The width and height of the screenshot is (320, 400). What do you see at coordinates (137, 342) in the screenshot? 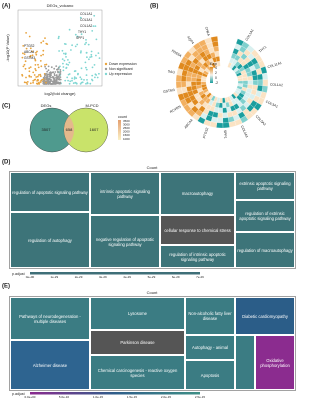
I see `treemap-box: Parkinson disease` at bounding box center [137, 342].